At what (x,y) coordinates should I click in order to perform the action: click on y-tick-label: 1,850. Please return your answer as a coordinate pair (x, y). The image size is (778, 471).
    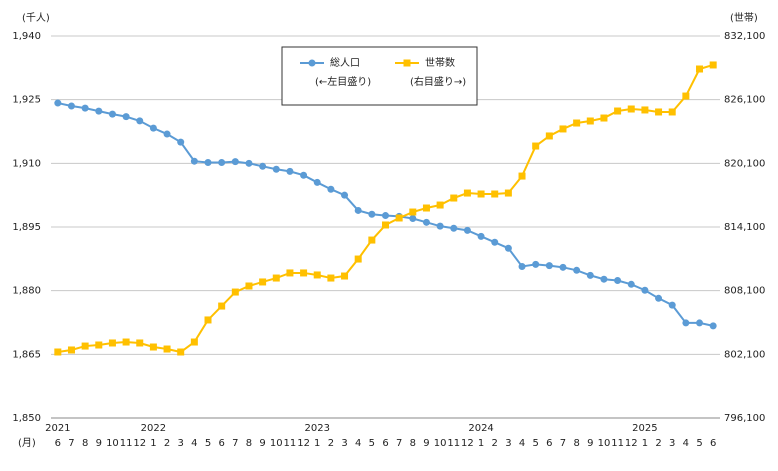
    Looking at the image, I should click on (26, 418).